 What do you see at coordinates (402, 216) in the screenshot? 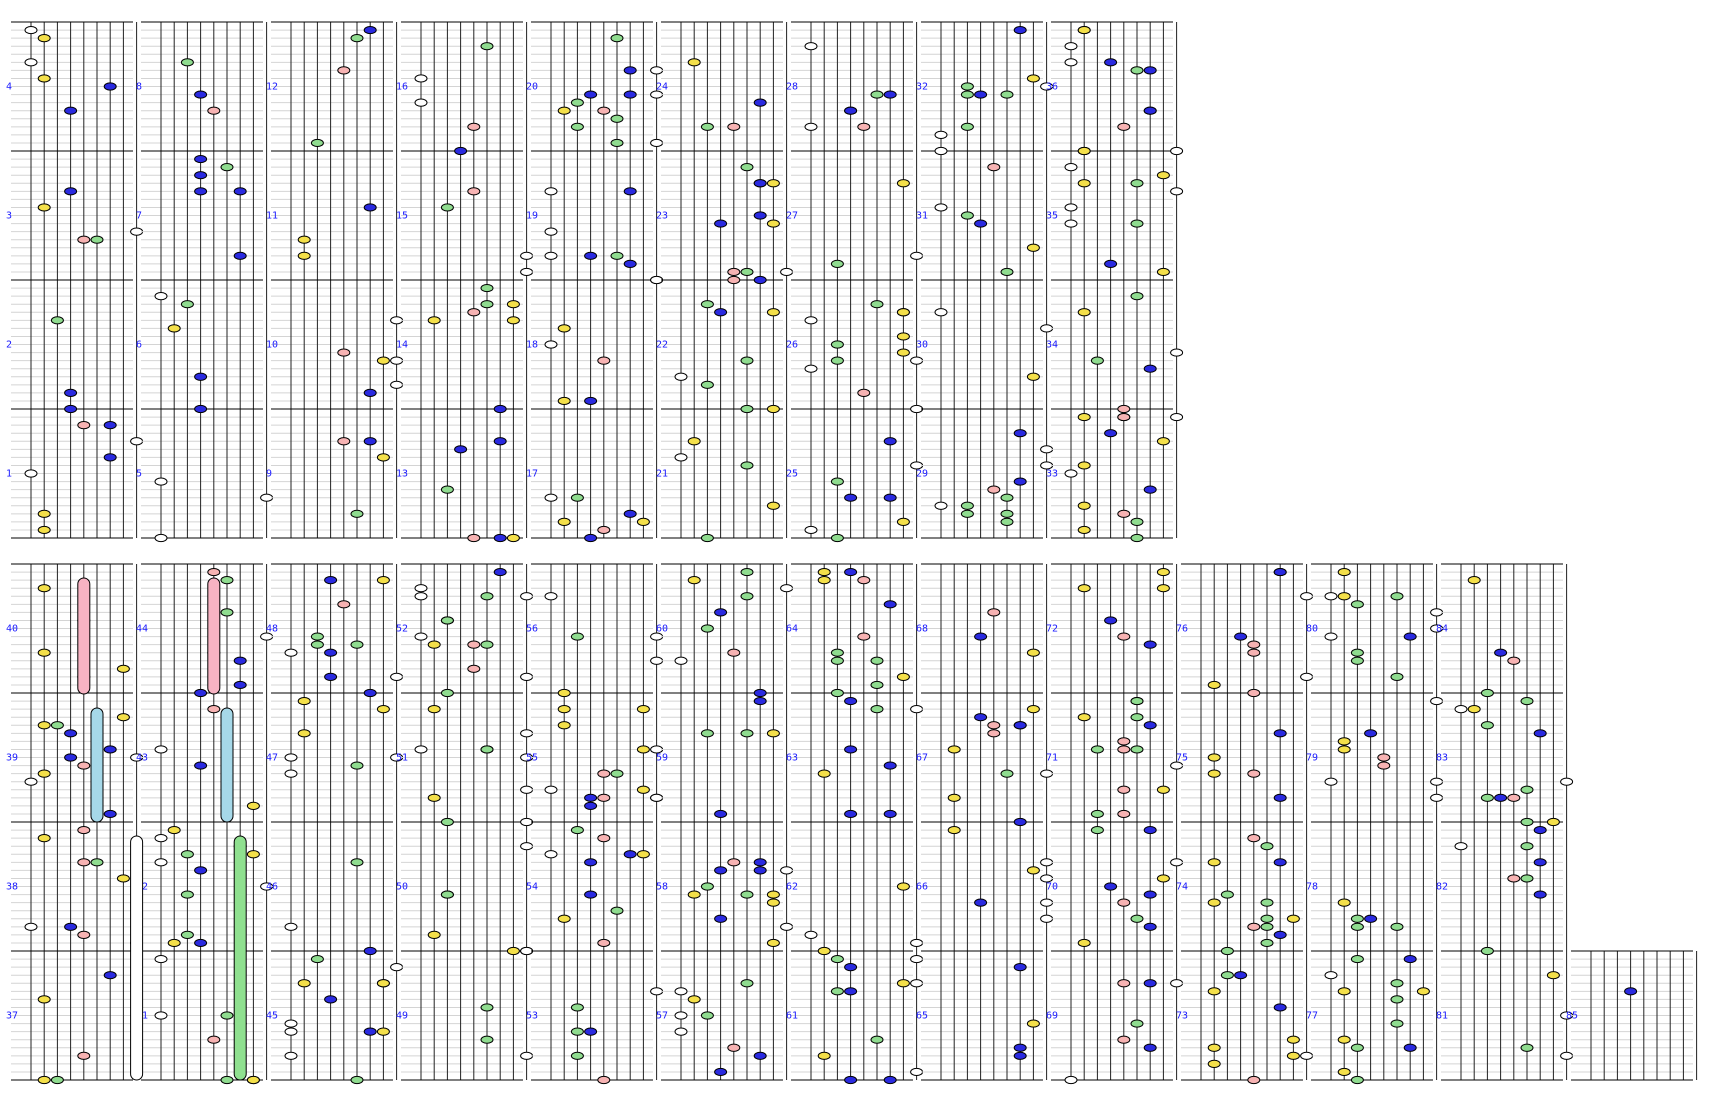
I see `measure-number: 15` at bounding box center [402, 216].